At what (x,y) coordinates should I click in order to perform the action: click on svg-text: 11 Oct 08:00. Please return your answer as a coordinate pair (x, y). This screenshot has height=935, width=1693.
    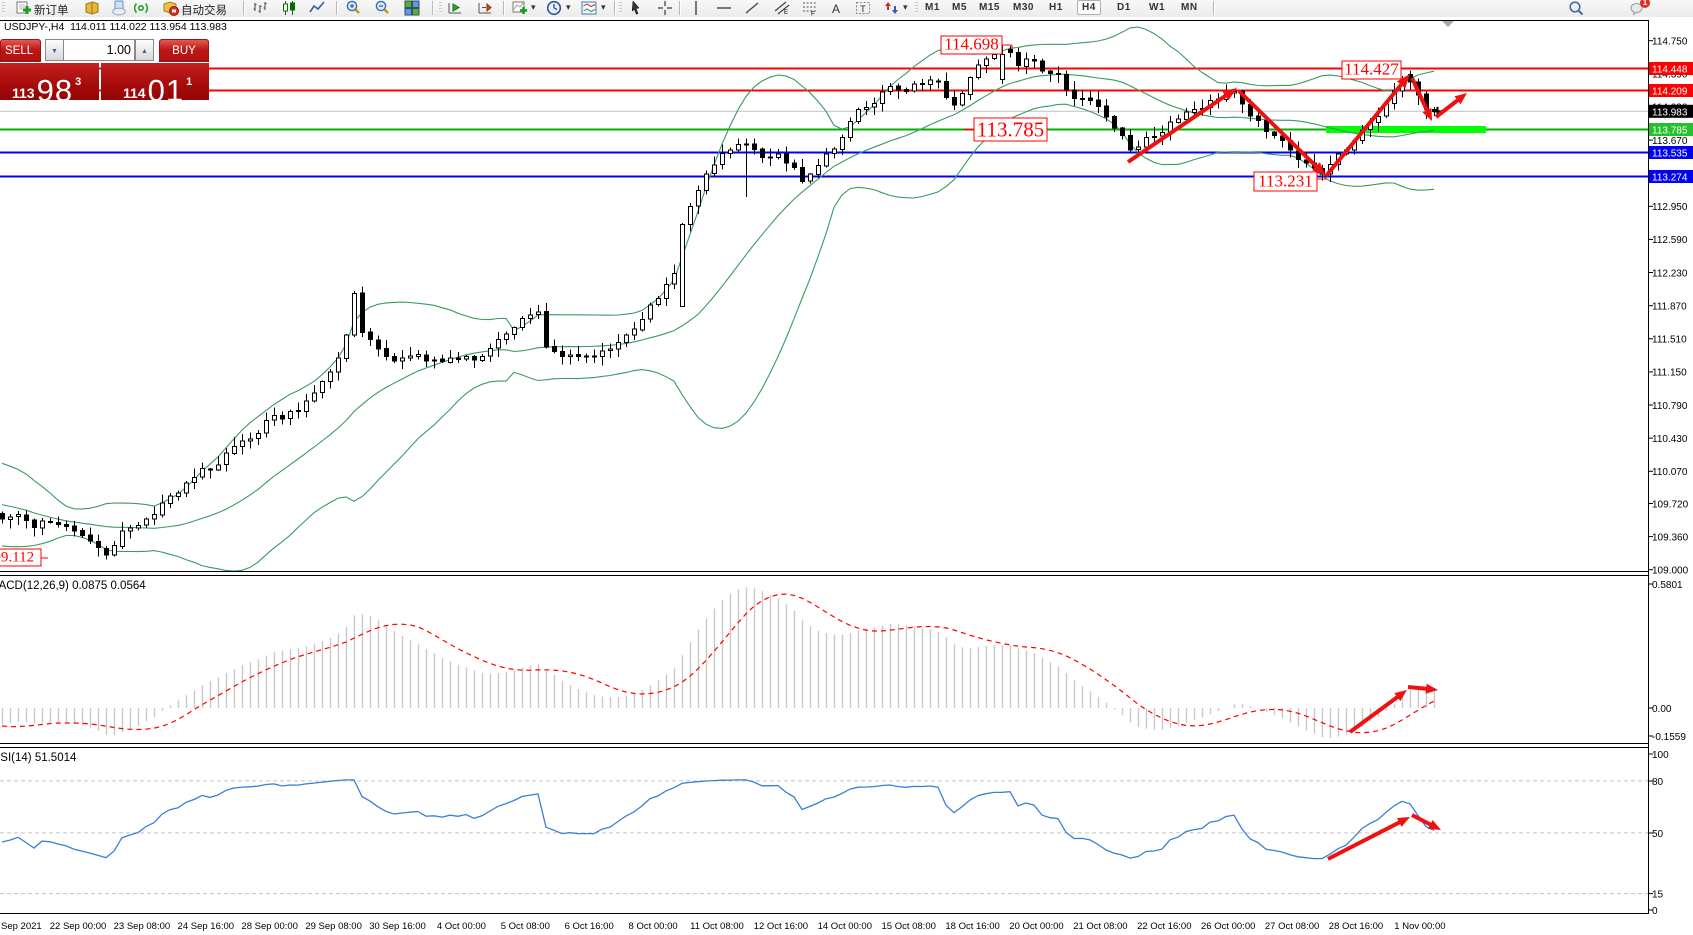
    Looking at the image, I should click on (717, 926).